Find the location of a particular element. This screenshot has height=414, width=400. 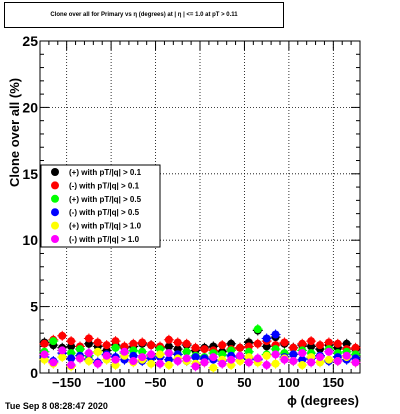

x-tick-labels: −150 −100 −50 0 50 100 150 is located at coordinates (198, 382).